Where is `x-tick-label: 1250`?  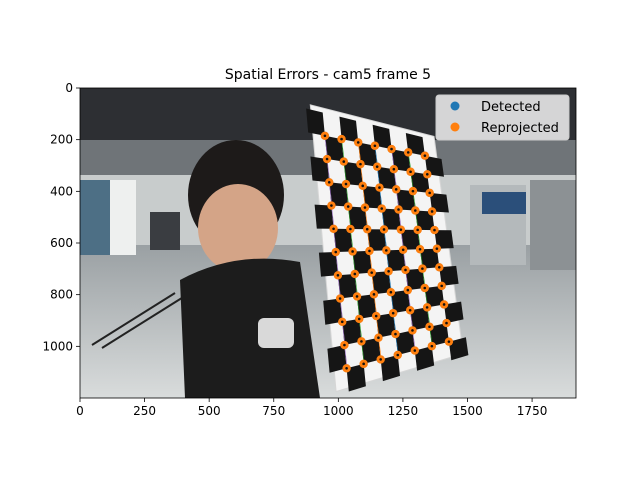 x-tick-label: 1250 is located at coordinates (403, 411).